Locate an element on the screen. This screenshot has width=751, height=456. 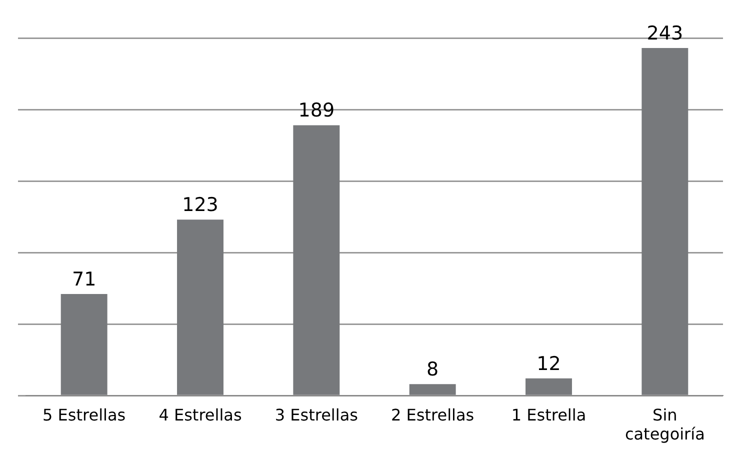
x-tick-label: 3 Estrellas is located at coordinates (316, 414).